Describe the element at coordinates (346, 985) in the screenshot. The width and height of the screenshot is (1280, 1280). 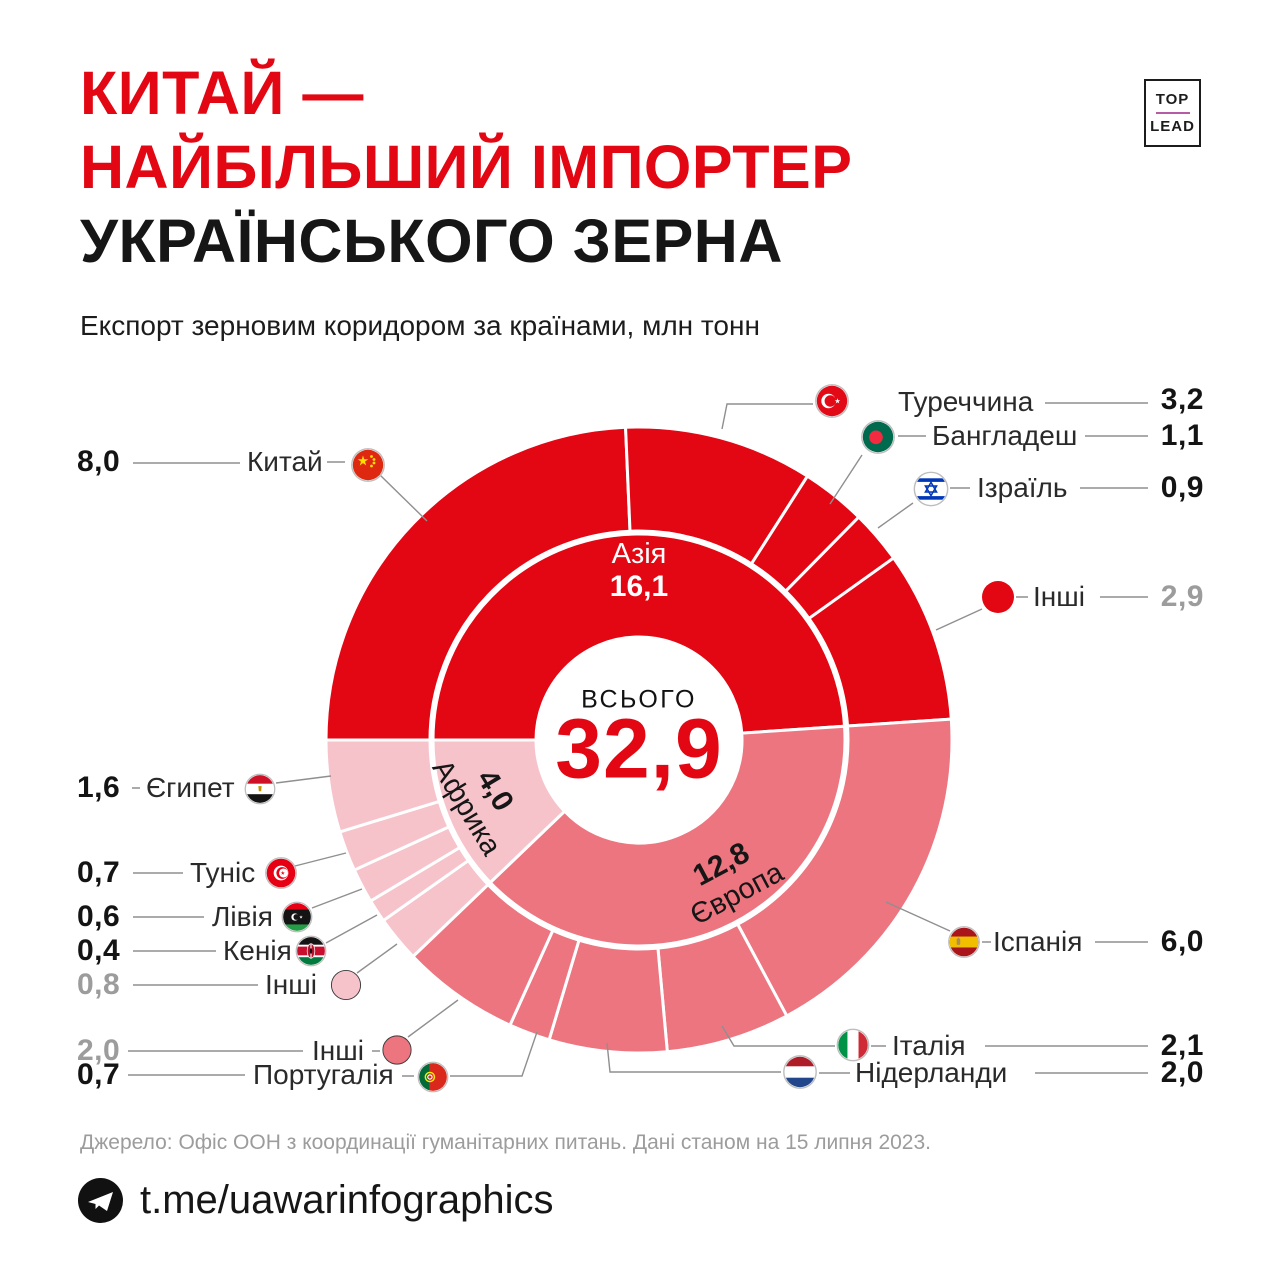
I see `others-africa-dot` at that location.